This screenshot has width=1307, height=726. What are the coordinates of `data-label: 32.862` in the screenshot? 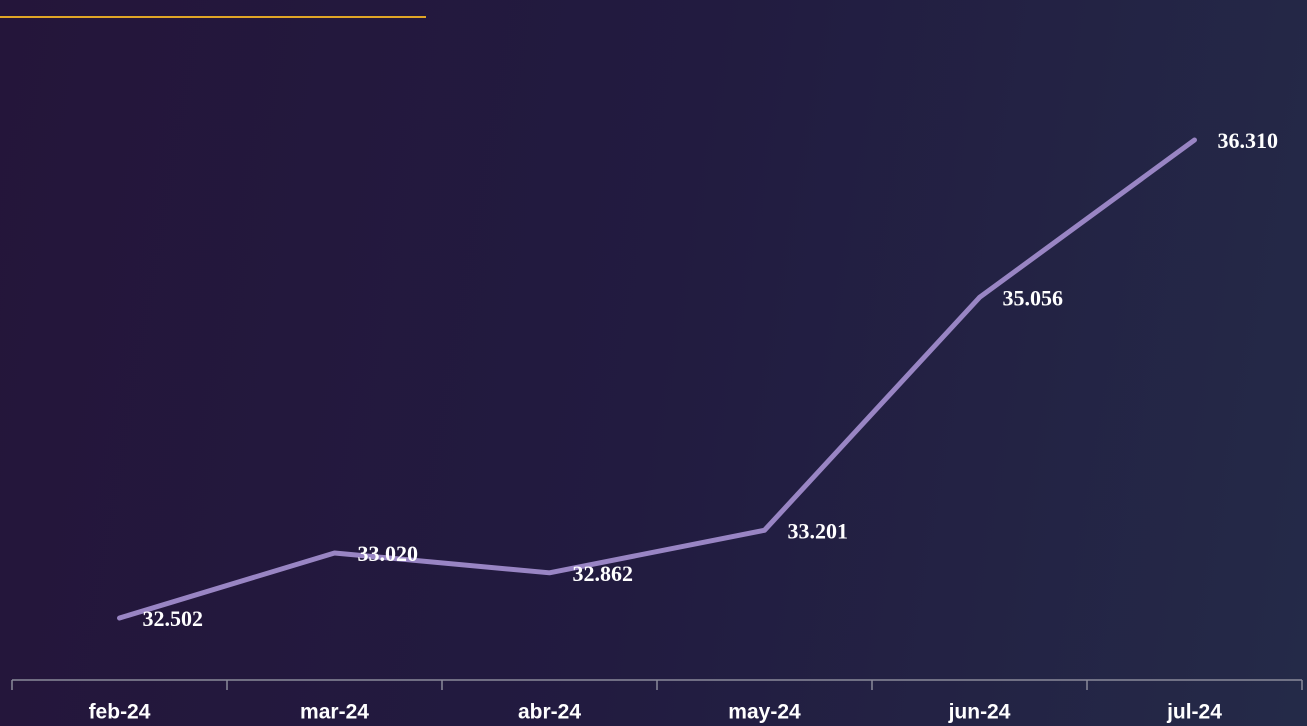 It's located at (603, 573).